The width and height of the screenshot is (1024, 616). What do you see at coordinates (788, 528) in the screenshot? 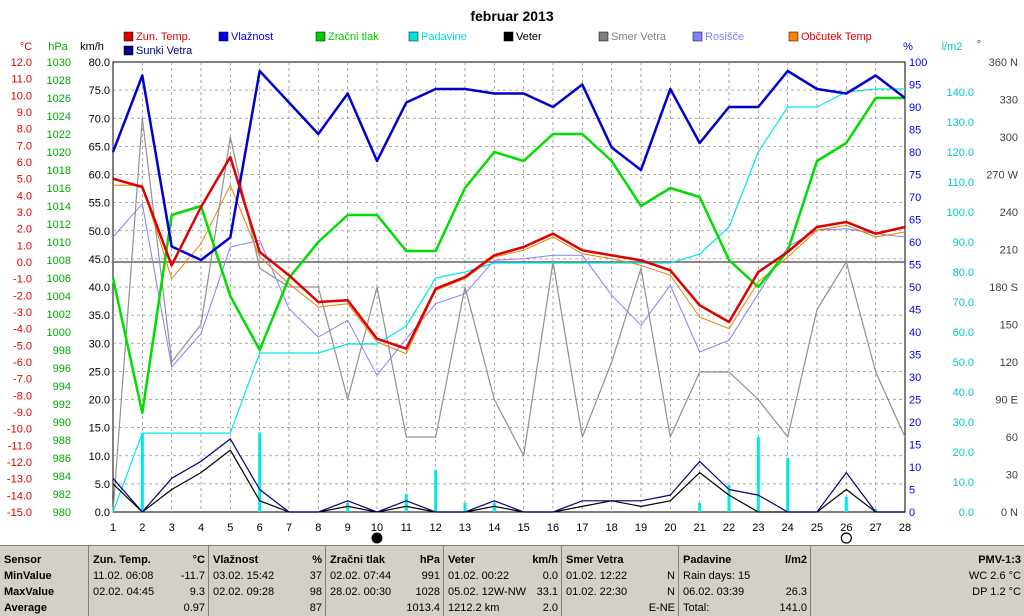
I see `x-tick-label: 24` at bounding box center [788, 528].